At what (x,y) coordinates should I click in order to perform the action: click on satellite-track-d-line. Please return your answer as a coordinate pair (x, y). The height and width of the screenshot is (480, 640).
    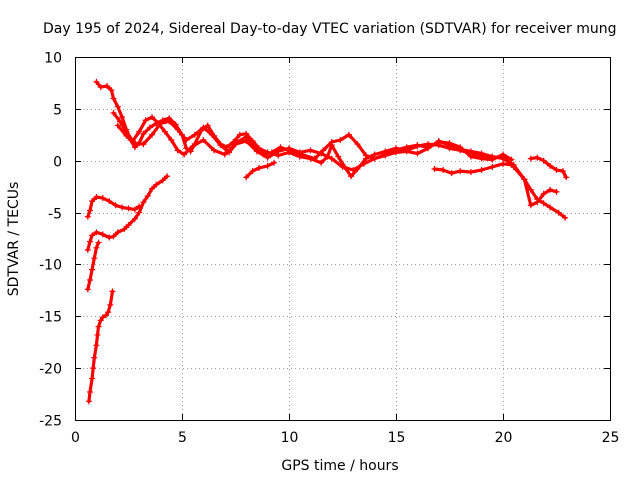
    Looking at the image, I should click on (260, 170).